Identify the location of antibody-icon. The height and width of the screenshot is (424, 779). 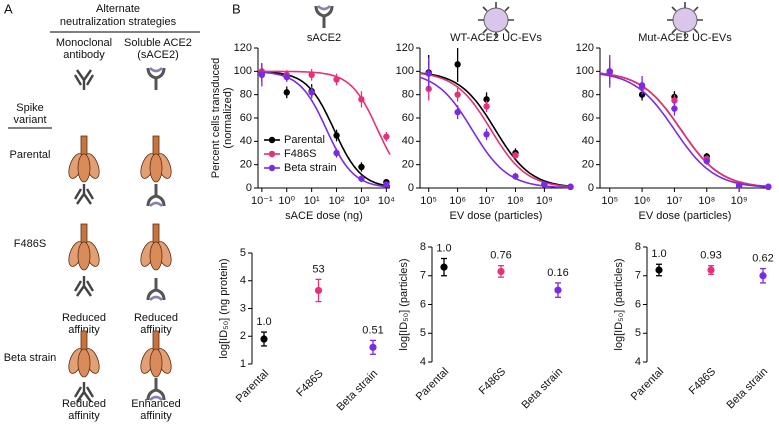
(84, 80).